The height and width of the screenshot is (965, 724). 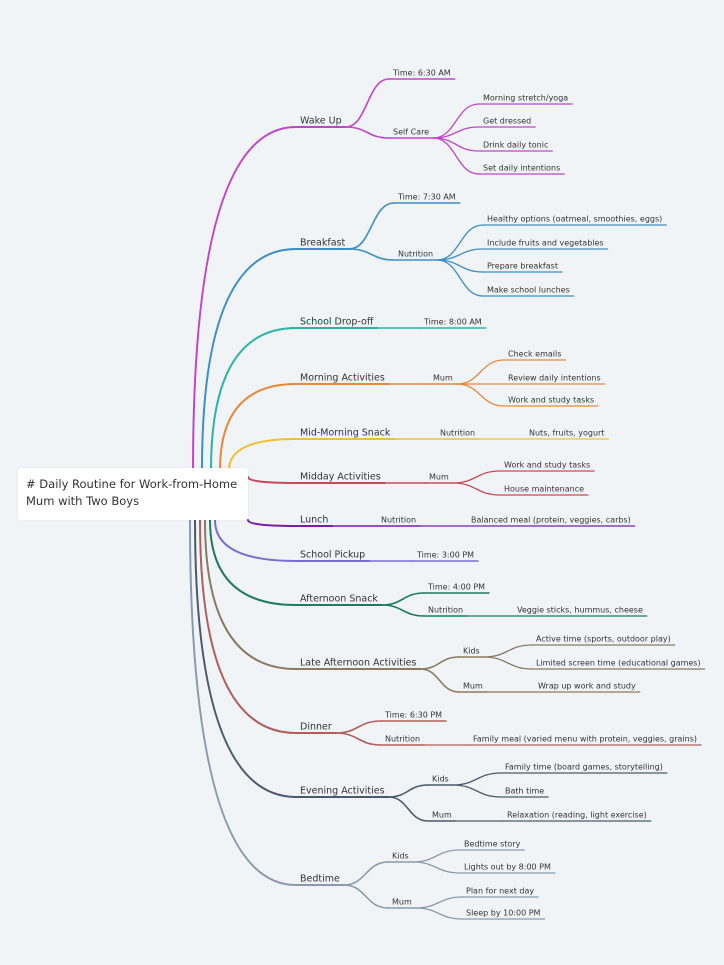 I want to click on leaf-label: Check emails, so click(x=534, y=354).